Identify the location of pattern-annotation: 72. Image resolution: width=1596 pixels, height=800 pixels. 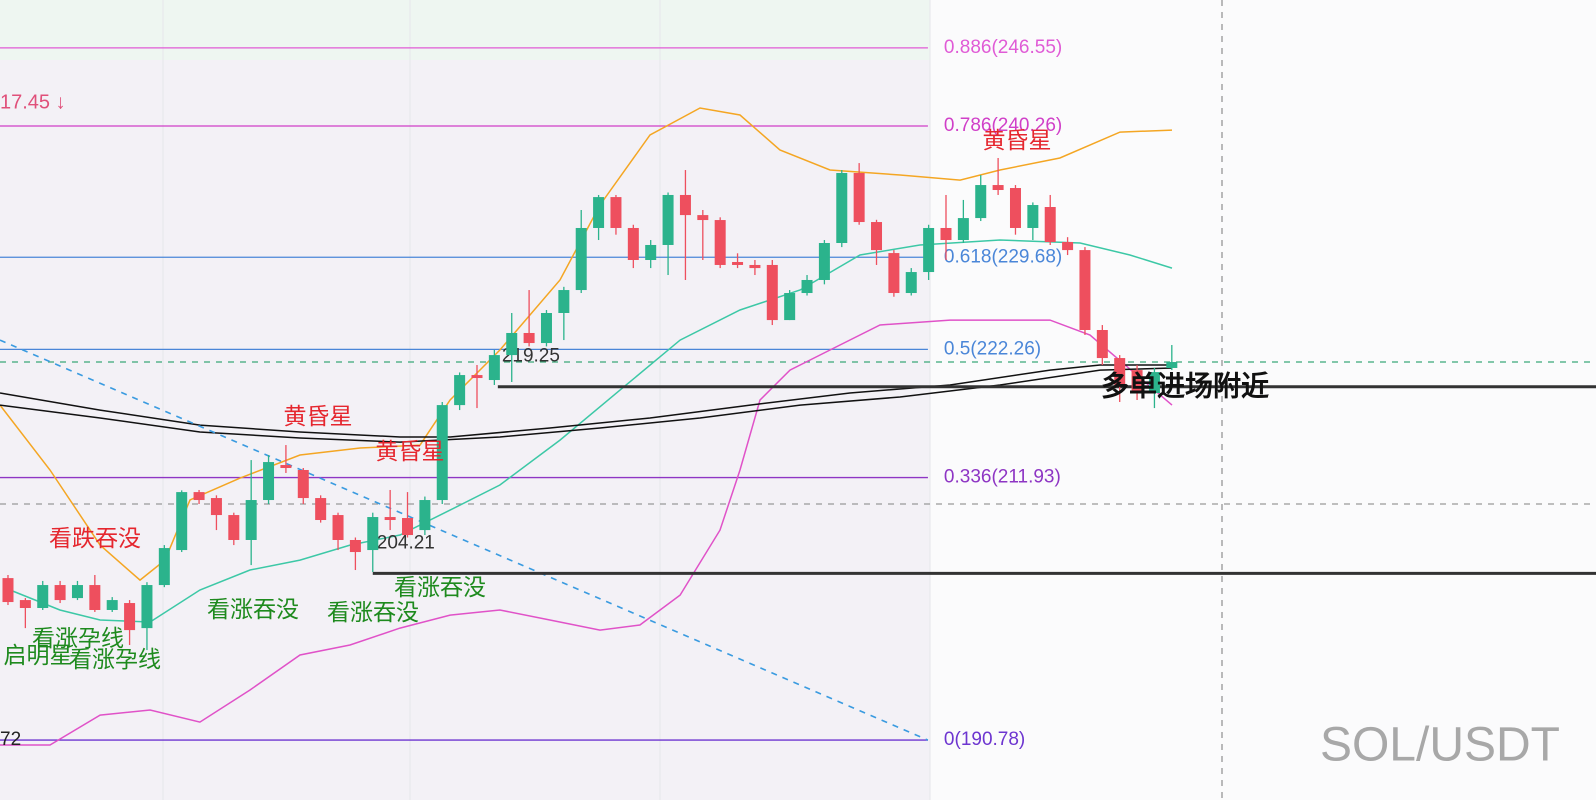
(10, 739).